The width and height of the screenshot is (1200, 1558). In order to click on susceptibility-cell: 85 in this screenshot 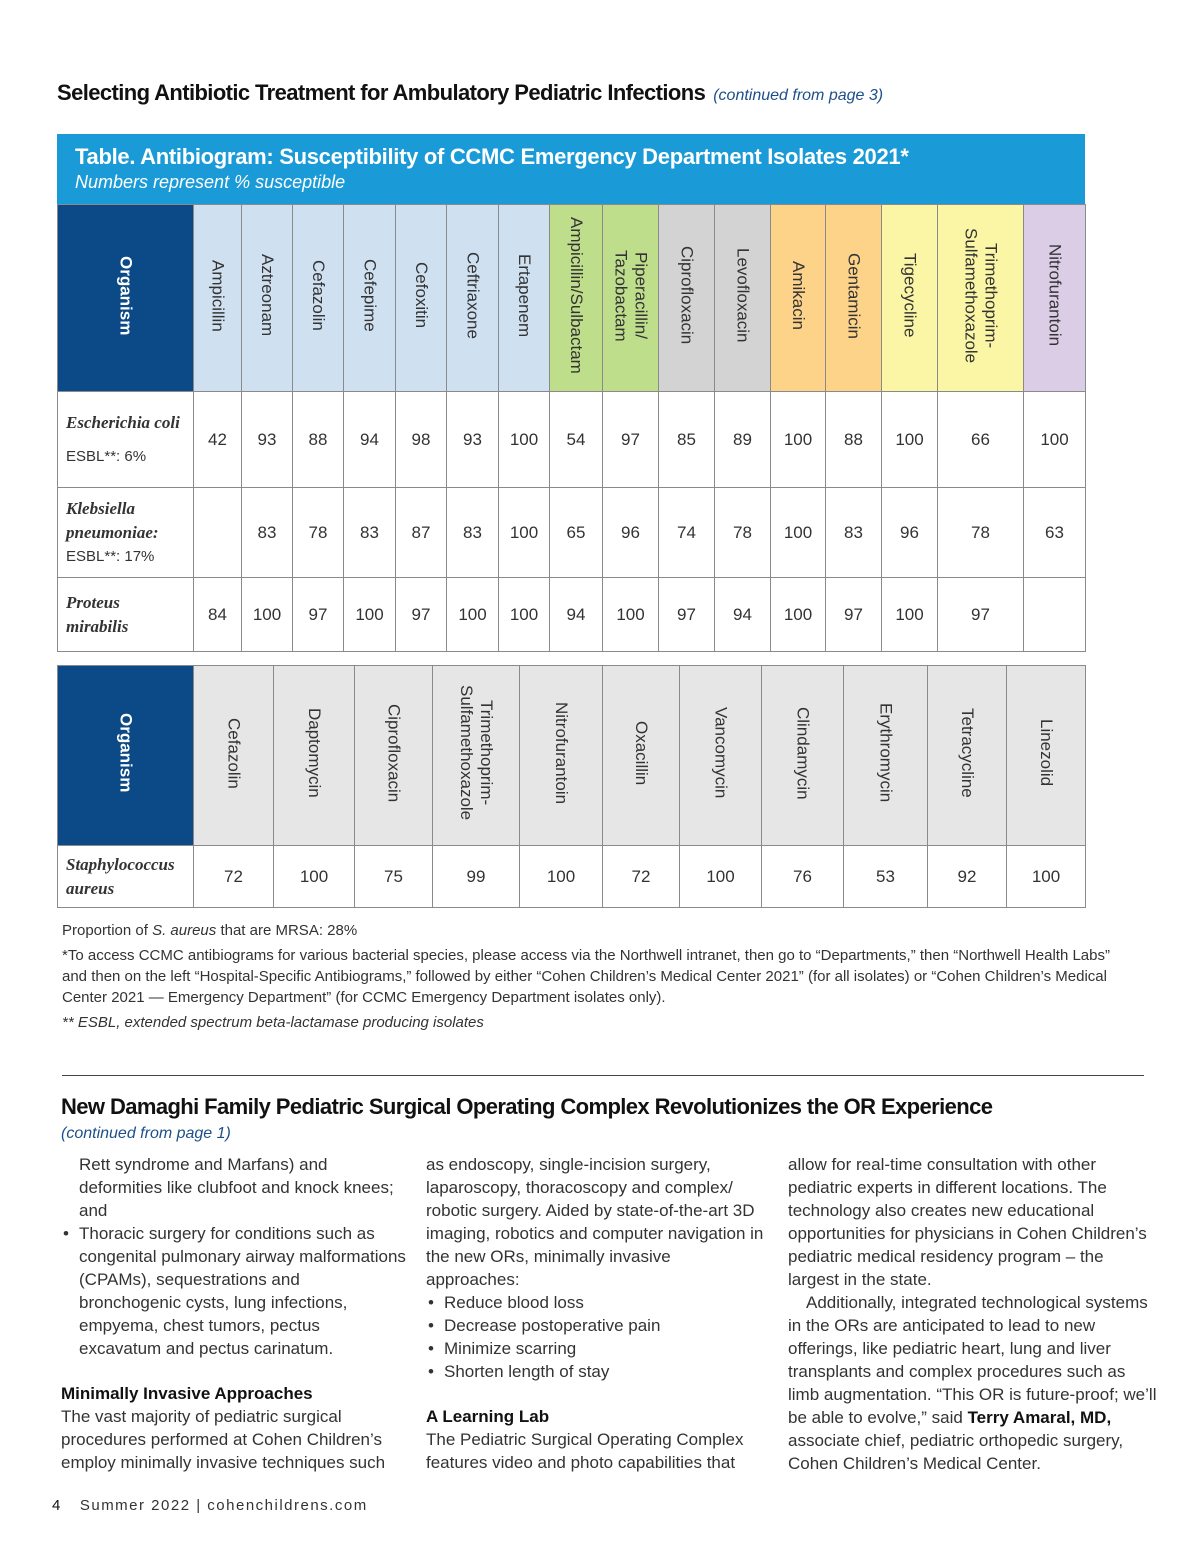, I will do `click(686, 439)`.